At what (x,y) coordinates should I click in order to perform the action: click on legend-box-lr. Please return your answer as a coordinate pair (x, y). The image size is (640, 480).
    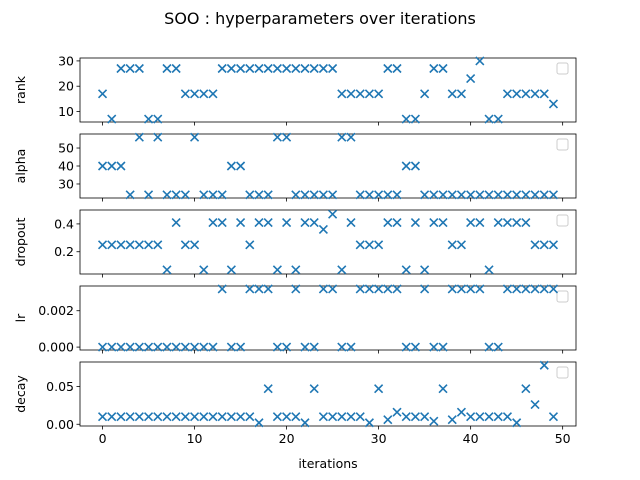
    Looking at the image, I should click on (562, 296).